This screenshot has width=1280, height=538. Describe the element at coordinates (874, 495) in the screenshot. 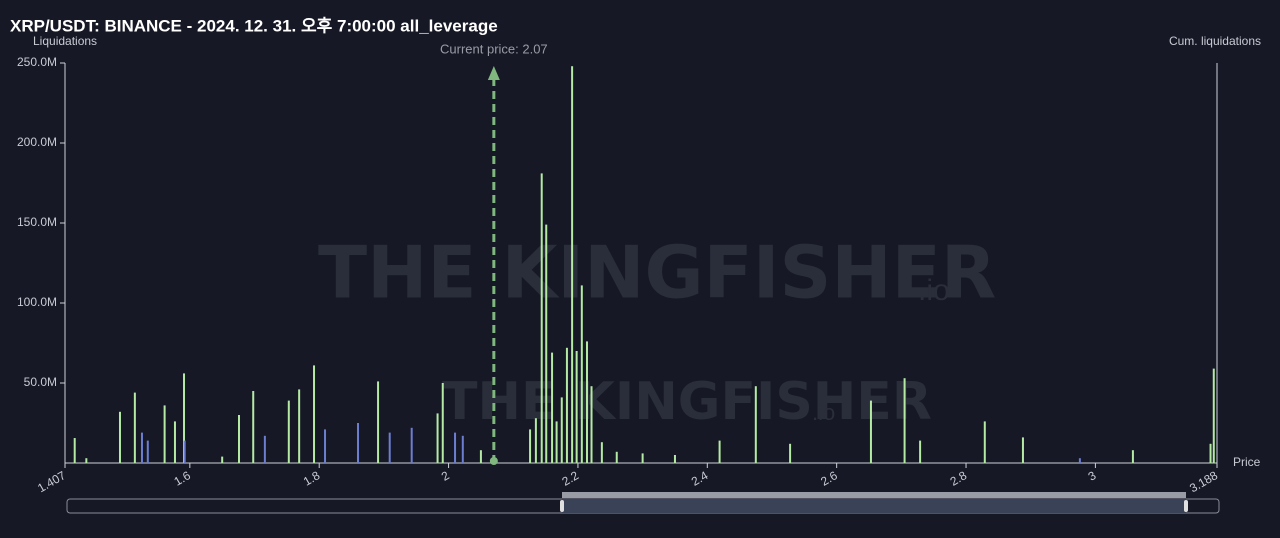

I see `slider-handle-bar` at that location.